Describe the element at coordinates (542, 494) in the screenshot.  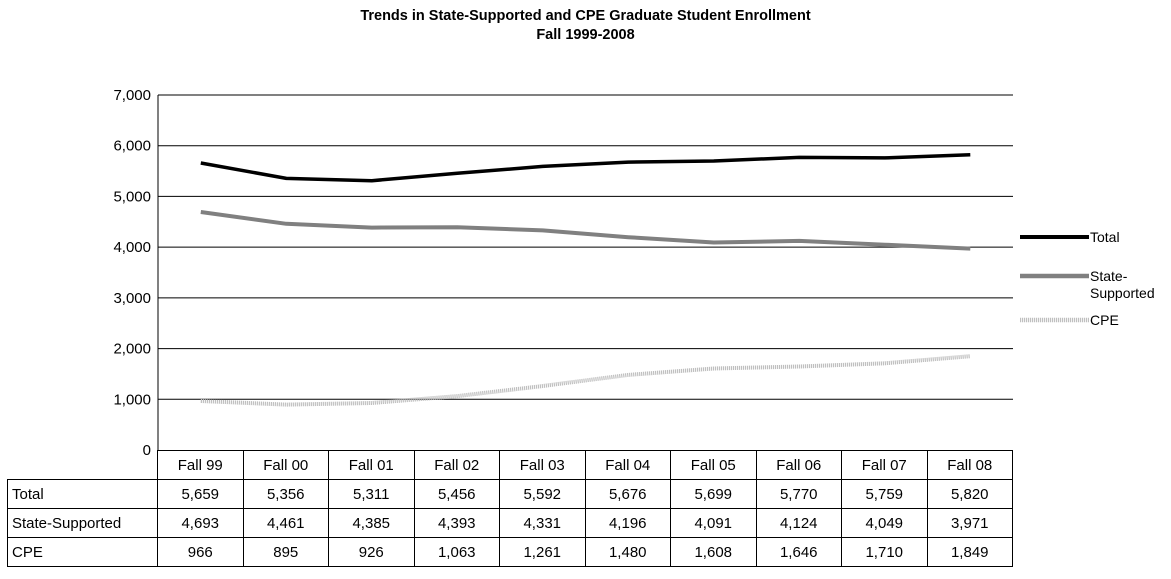
I see `data-label: 5,592` at that location.